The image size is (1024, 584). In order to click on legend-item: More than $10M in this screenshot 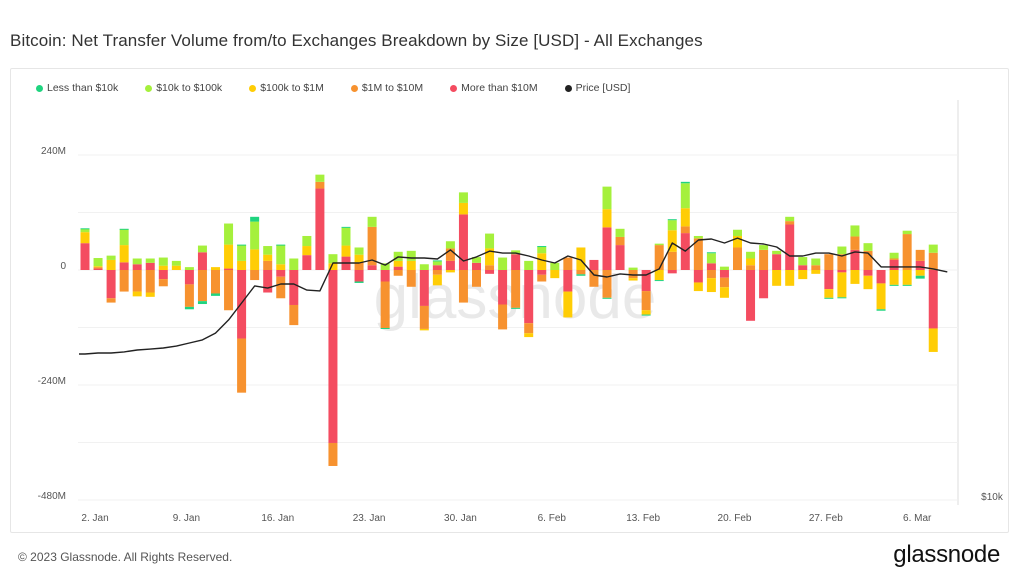, I will do `click(494, 88)`.